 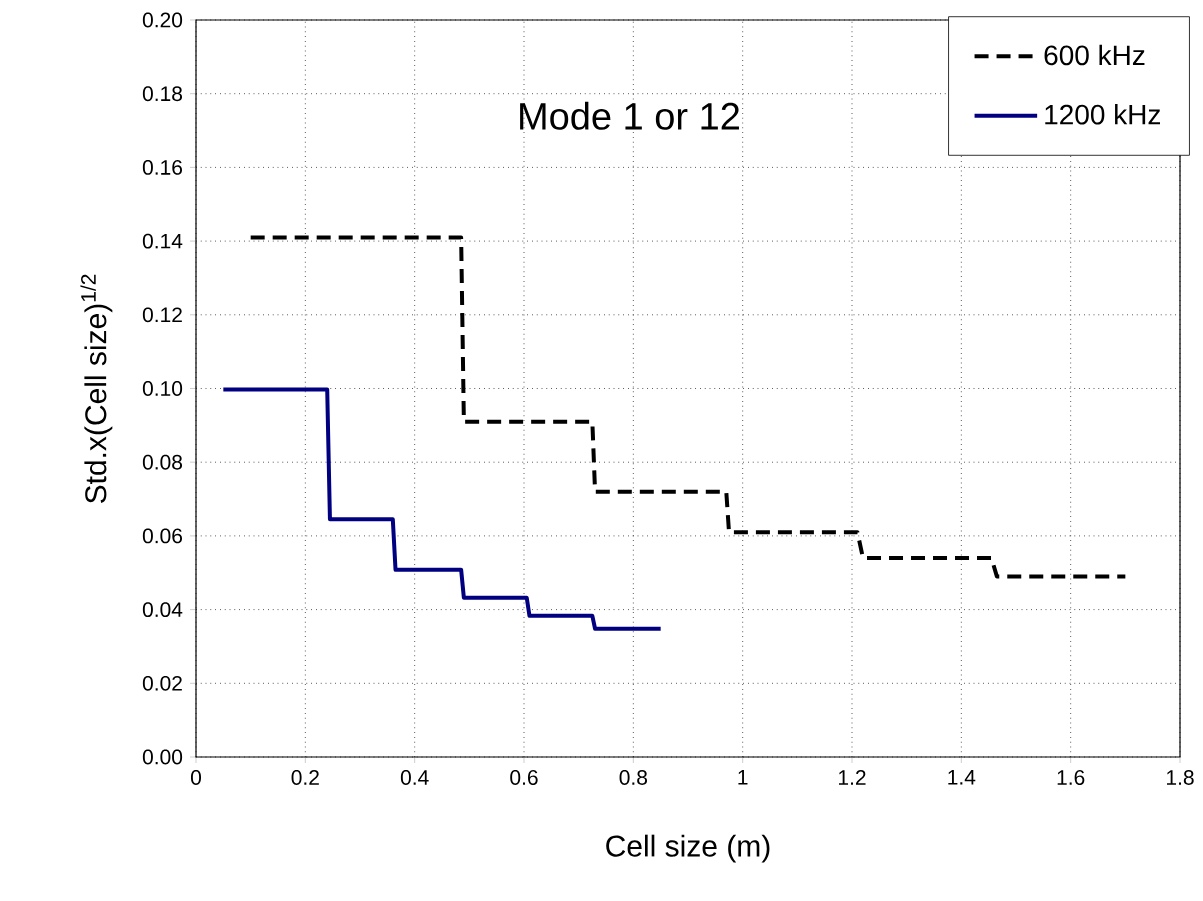 I want to click on y-tick-label: 0.04, so click(x=162, y=610).